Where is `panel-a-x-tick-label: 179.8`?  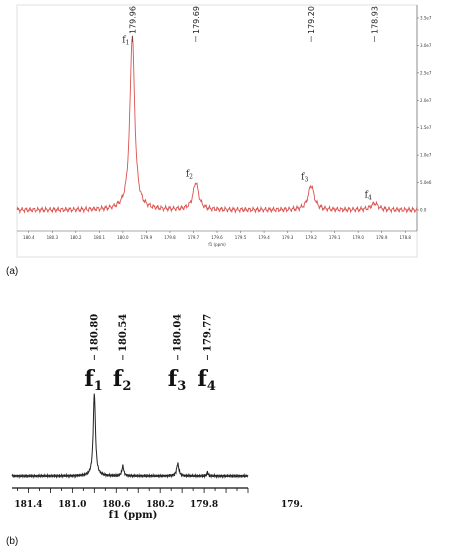
panel-a-x-tick-label: 179.8 is located at coordinates (170, 237).